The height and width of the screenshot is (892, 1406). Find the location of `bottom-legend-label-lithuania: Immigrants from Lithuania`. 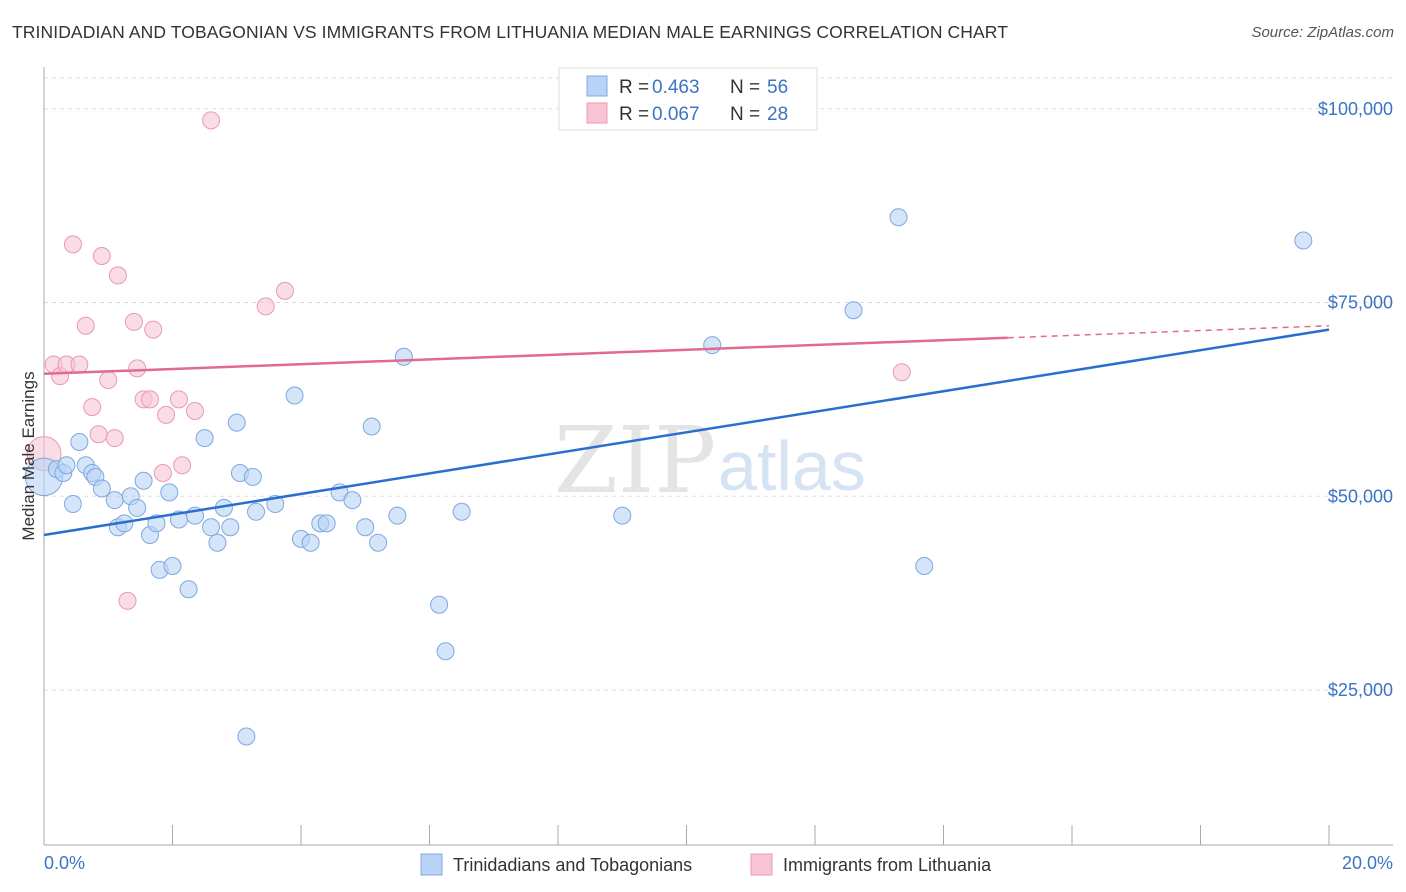

bottom-legend-label-lithuania: Immigrants from Lithuania is located at coordinates (887, 865).